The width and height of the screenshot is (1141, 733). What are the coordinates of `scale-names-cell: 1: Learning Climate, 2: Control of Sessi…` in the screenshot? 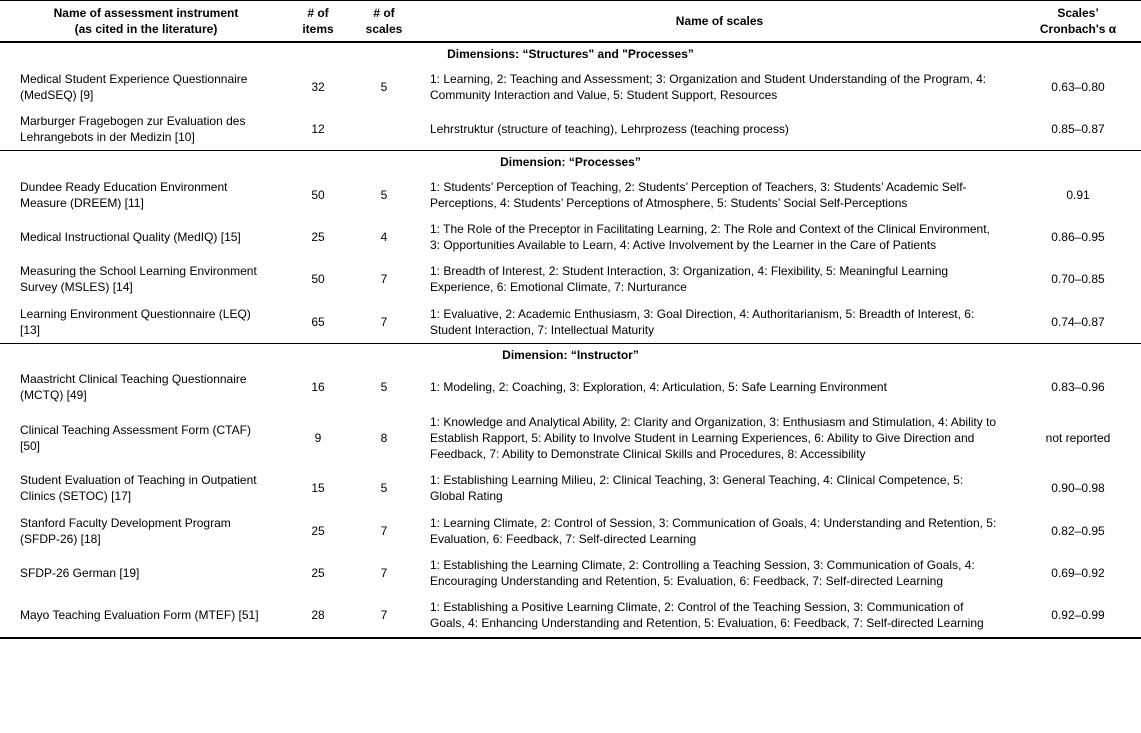 It's located at (713, 530).